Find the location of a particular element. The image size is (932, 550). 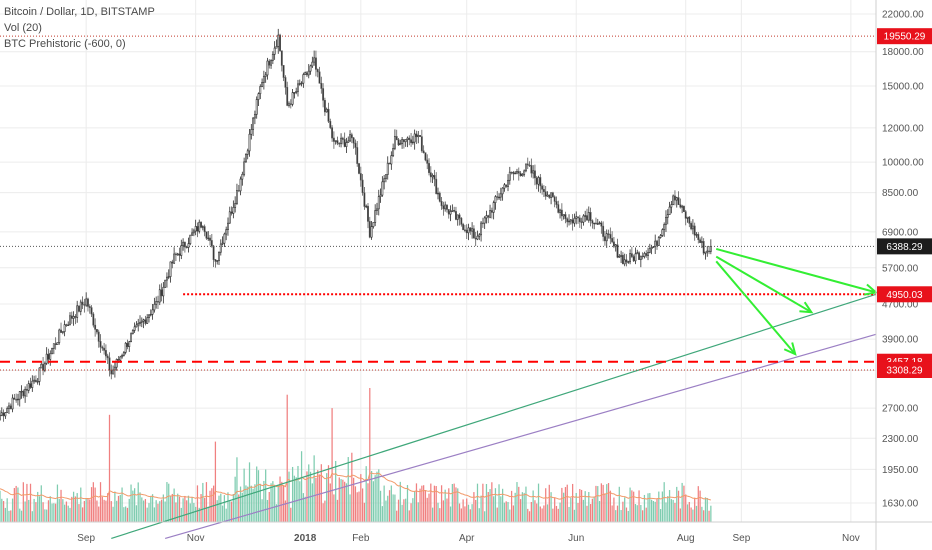

legend-volume: Vol (20) is located at coordinates (23, 28).